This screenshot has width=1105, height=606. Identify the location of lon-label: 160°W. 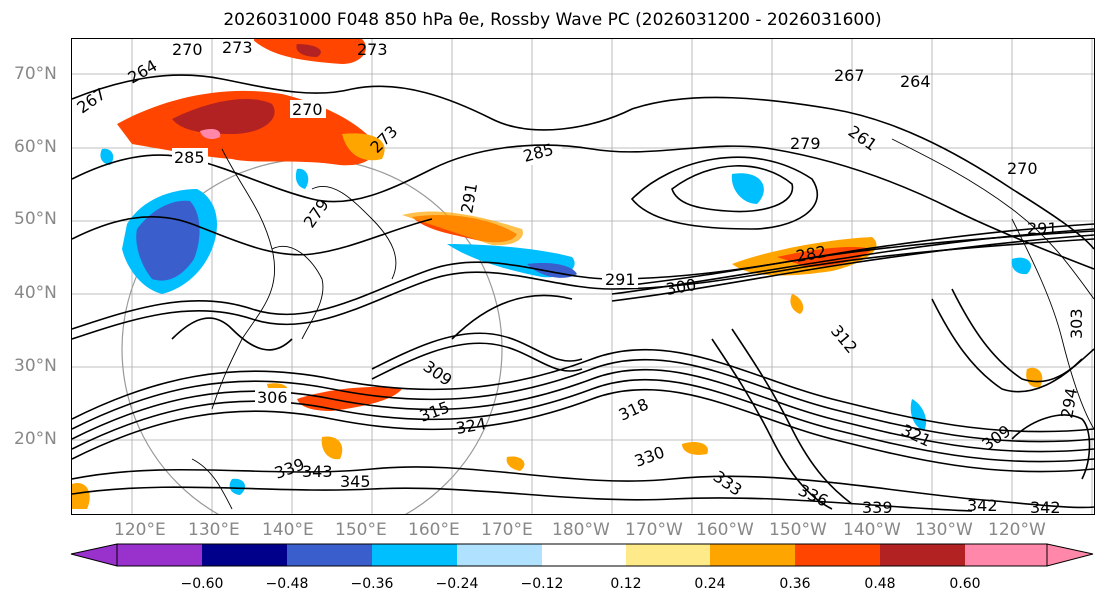
(725, 530).